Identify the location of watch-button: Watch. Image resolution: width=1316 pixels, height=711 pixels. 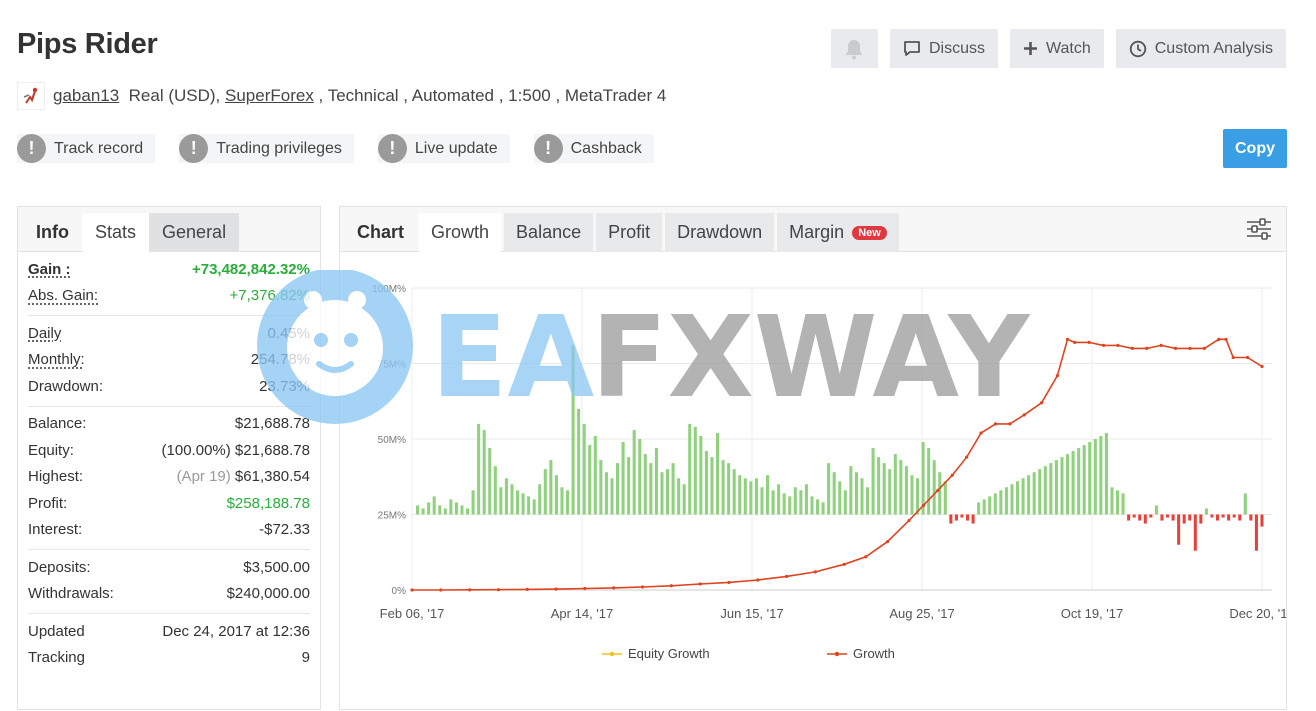
(1056, 48).